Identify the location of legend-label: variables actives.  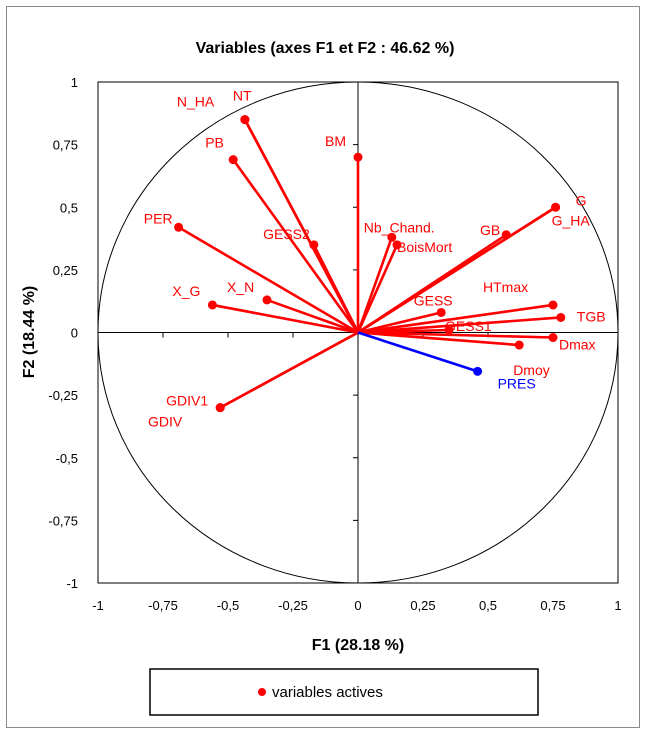
(327, 692).